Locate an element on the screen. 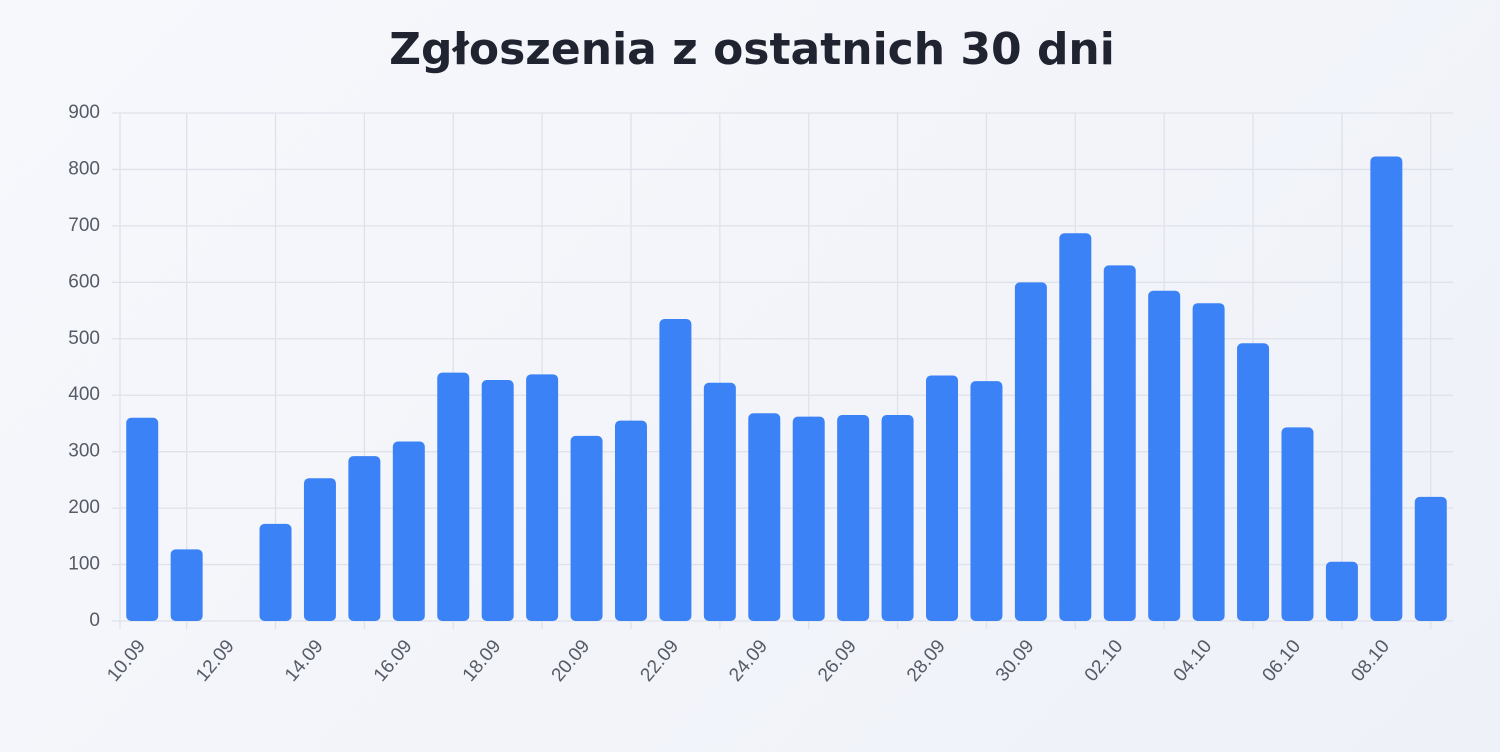  y-tick-label: 900 is located at coordinates (84, 112).